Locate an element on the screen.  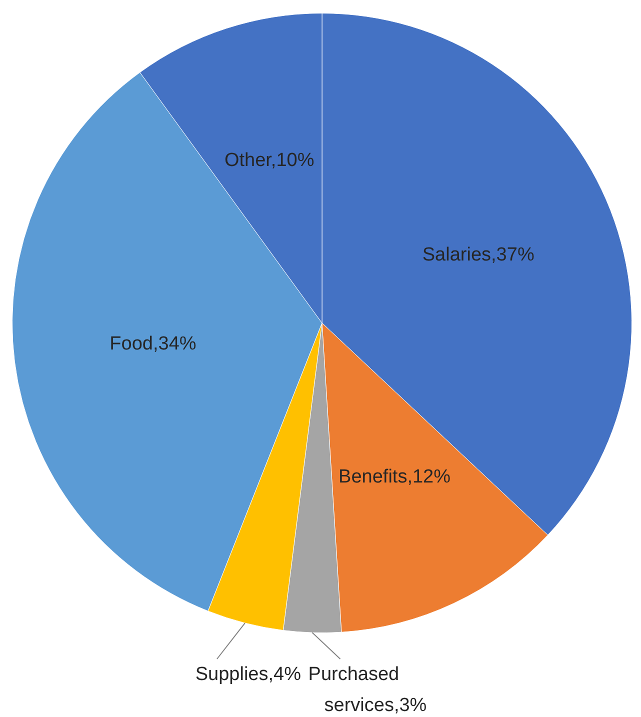
slice-label: Other,10% is located at coordinates (269, 161).